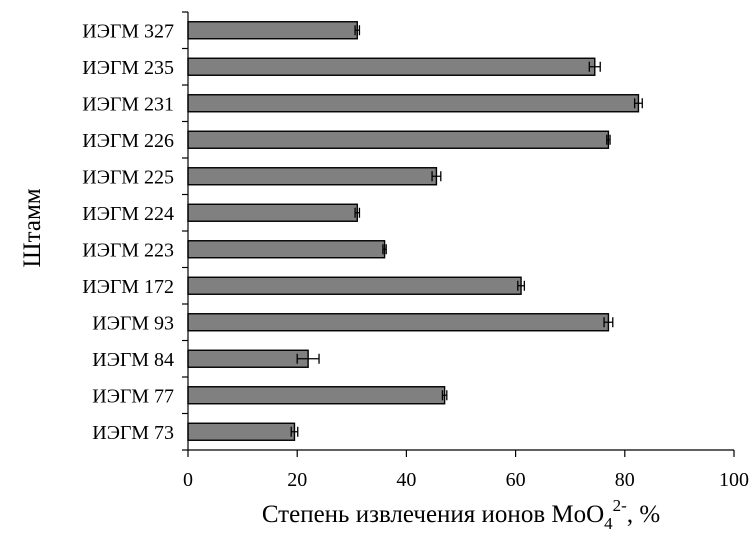  Describe the element at coordinates (461, 453) in the screenshot. I see `x-ticks-group` at that location.